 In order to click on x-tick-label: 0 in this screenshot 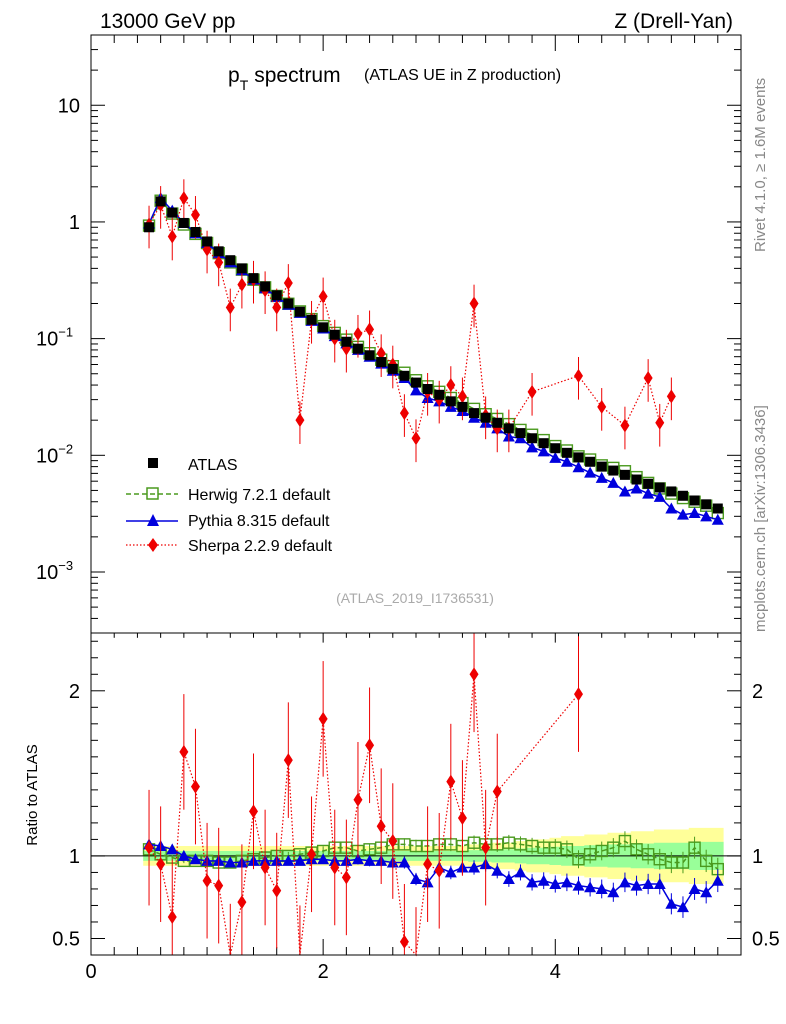, I will do `click(90, 972)`.